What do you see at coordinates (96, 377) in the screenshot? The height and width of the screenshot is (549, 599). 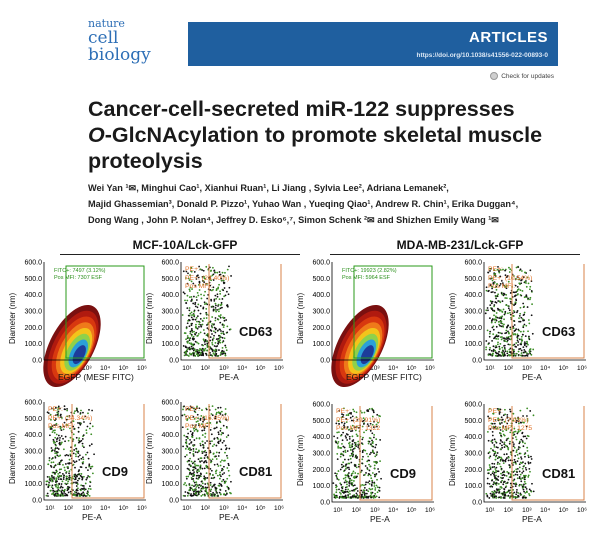 I see `x-axis-label: EGFP (MESF FITC)` at bounding box center [96, 377].